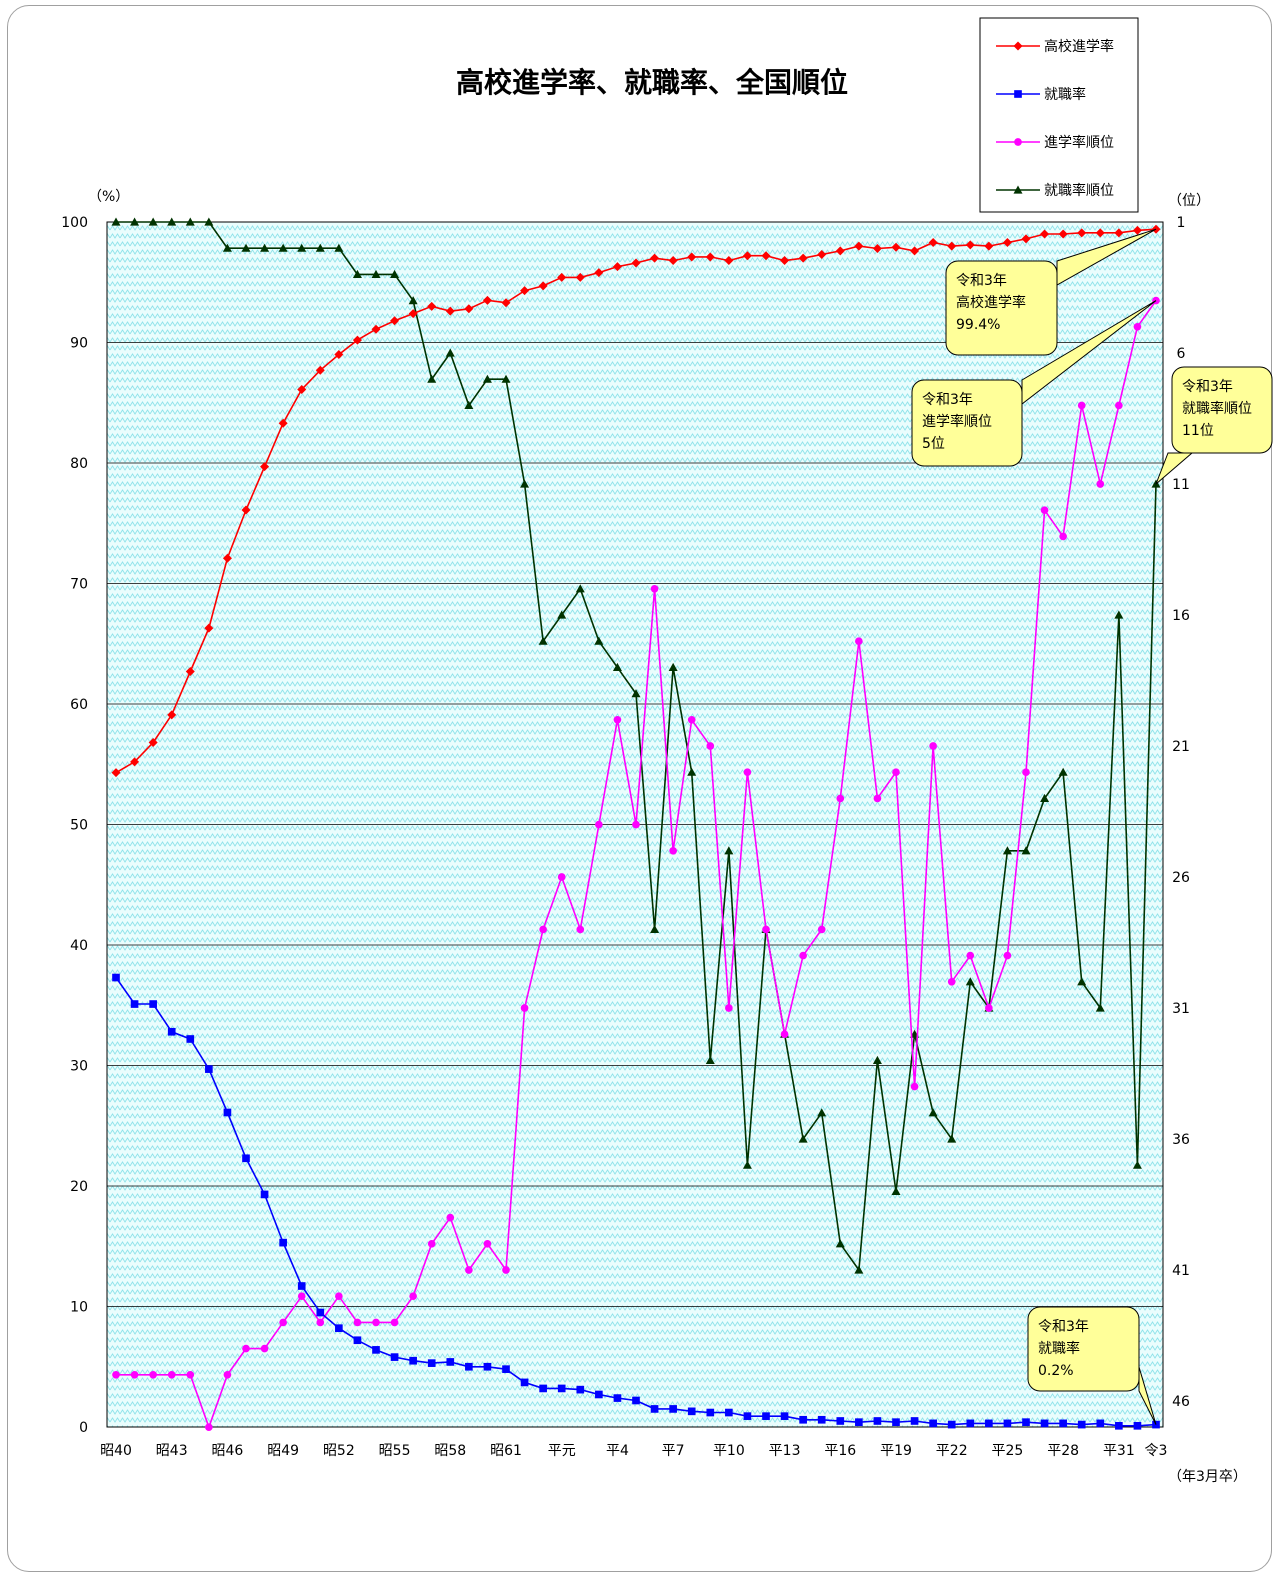 This screenshot has width=1279, height=1577. Describe the element at coordinates (83, 1428) in the screenshot. I see `y-left-tick-label: 0` at that location.